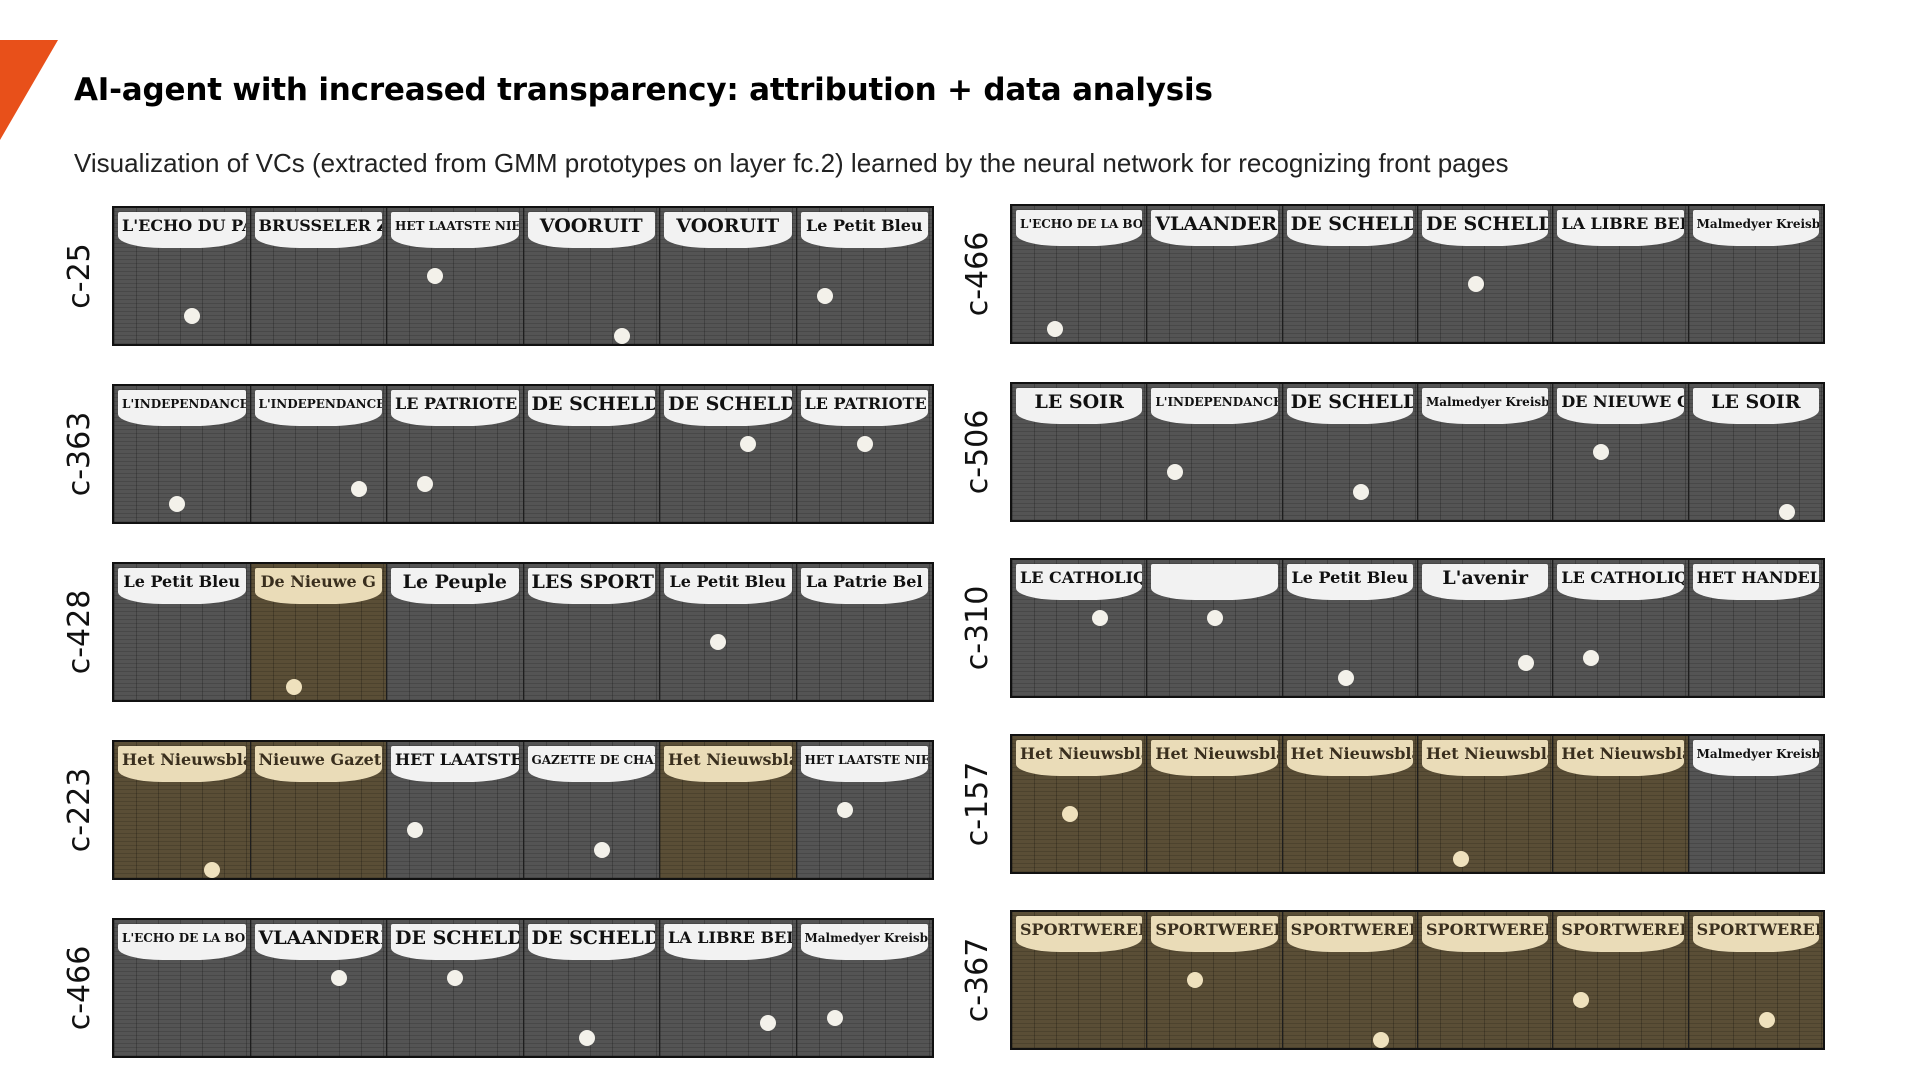 The height and width of the screenshot is (1080, 1920). I want to click on newspaper-page-thumbnail: VLAANDEREN, so click(1215, 274).